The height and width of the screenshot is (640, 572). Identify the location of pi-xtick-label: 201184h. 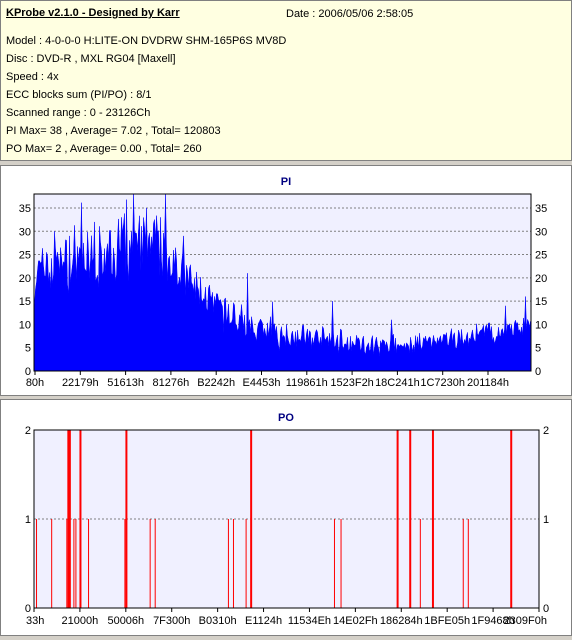
(488, 383).